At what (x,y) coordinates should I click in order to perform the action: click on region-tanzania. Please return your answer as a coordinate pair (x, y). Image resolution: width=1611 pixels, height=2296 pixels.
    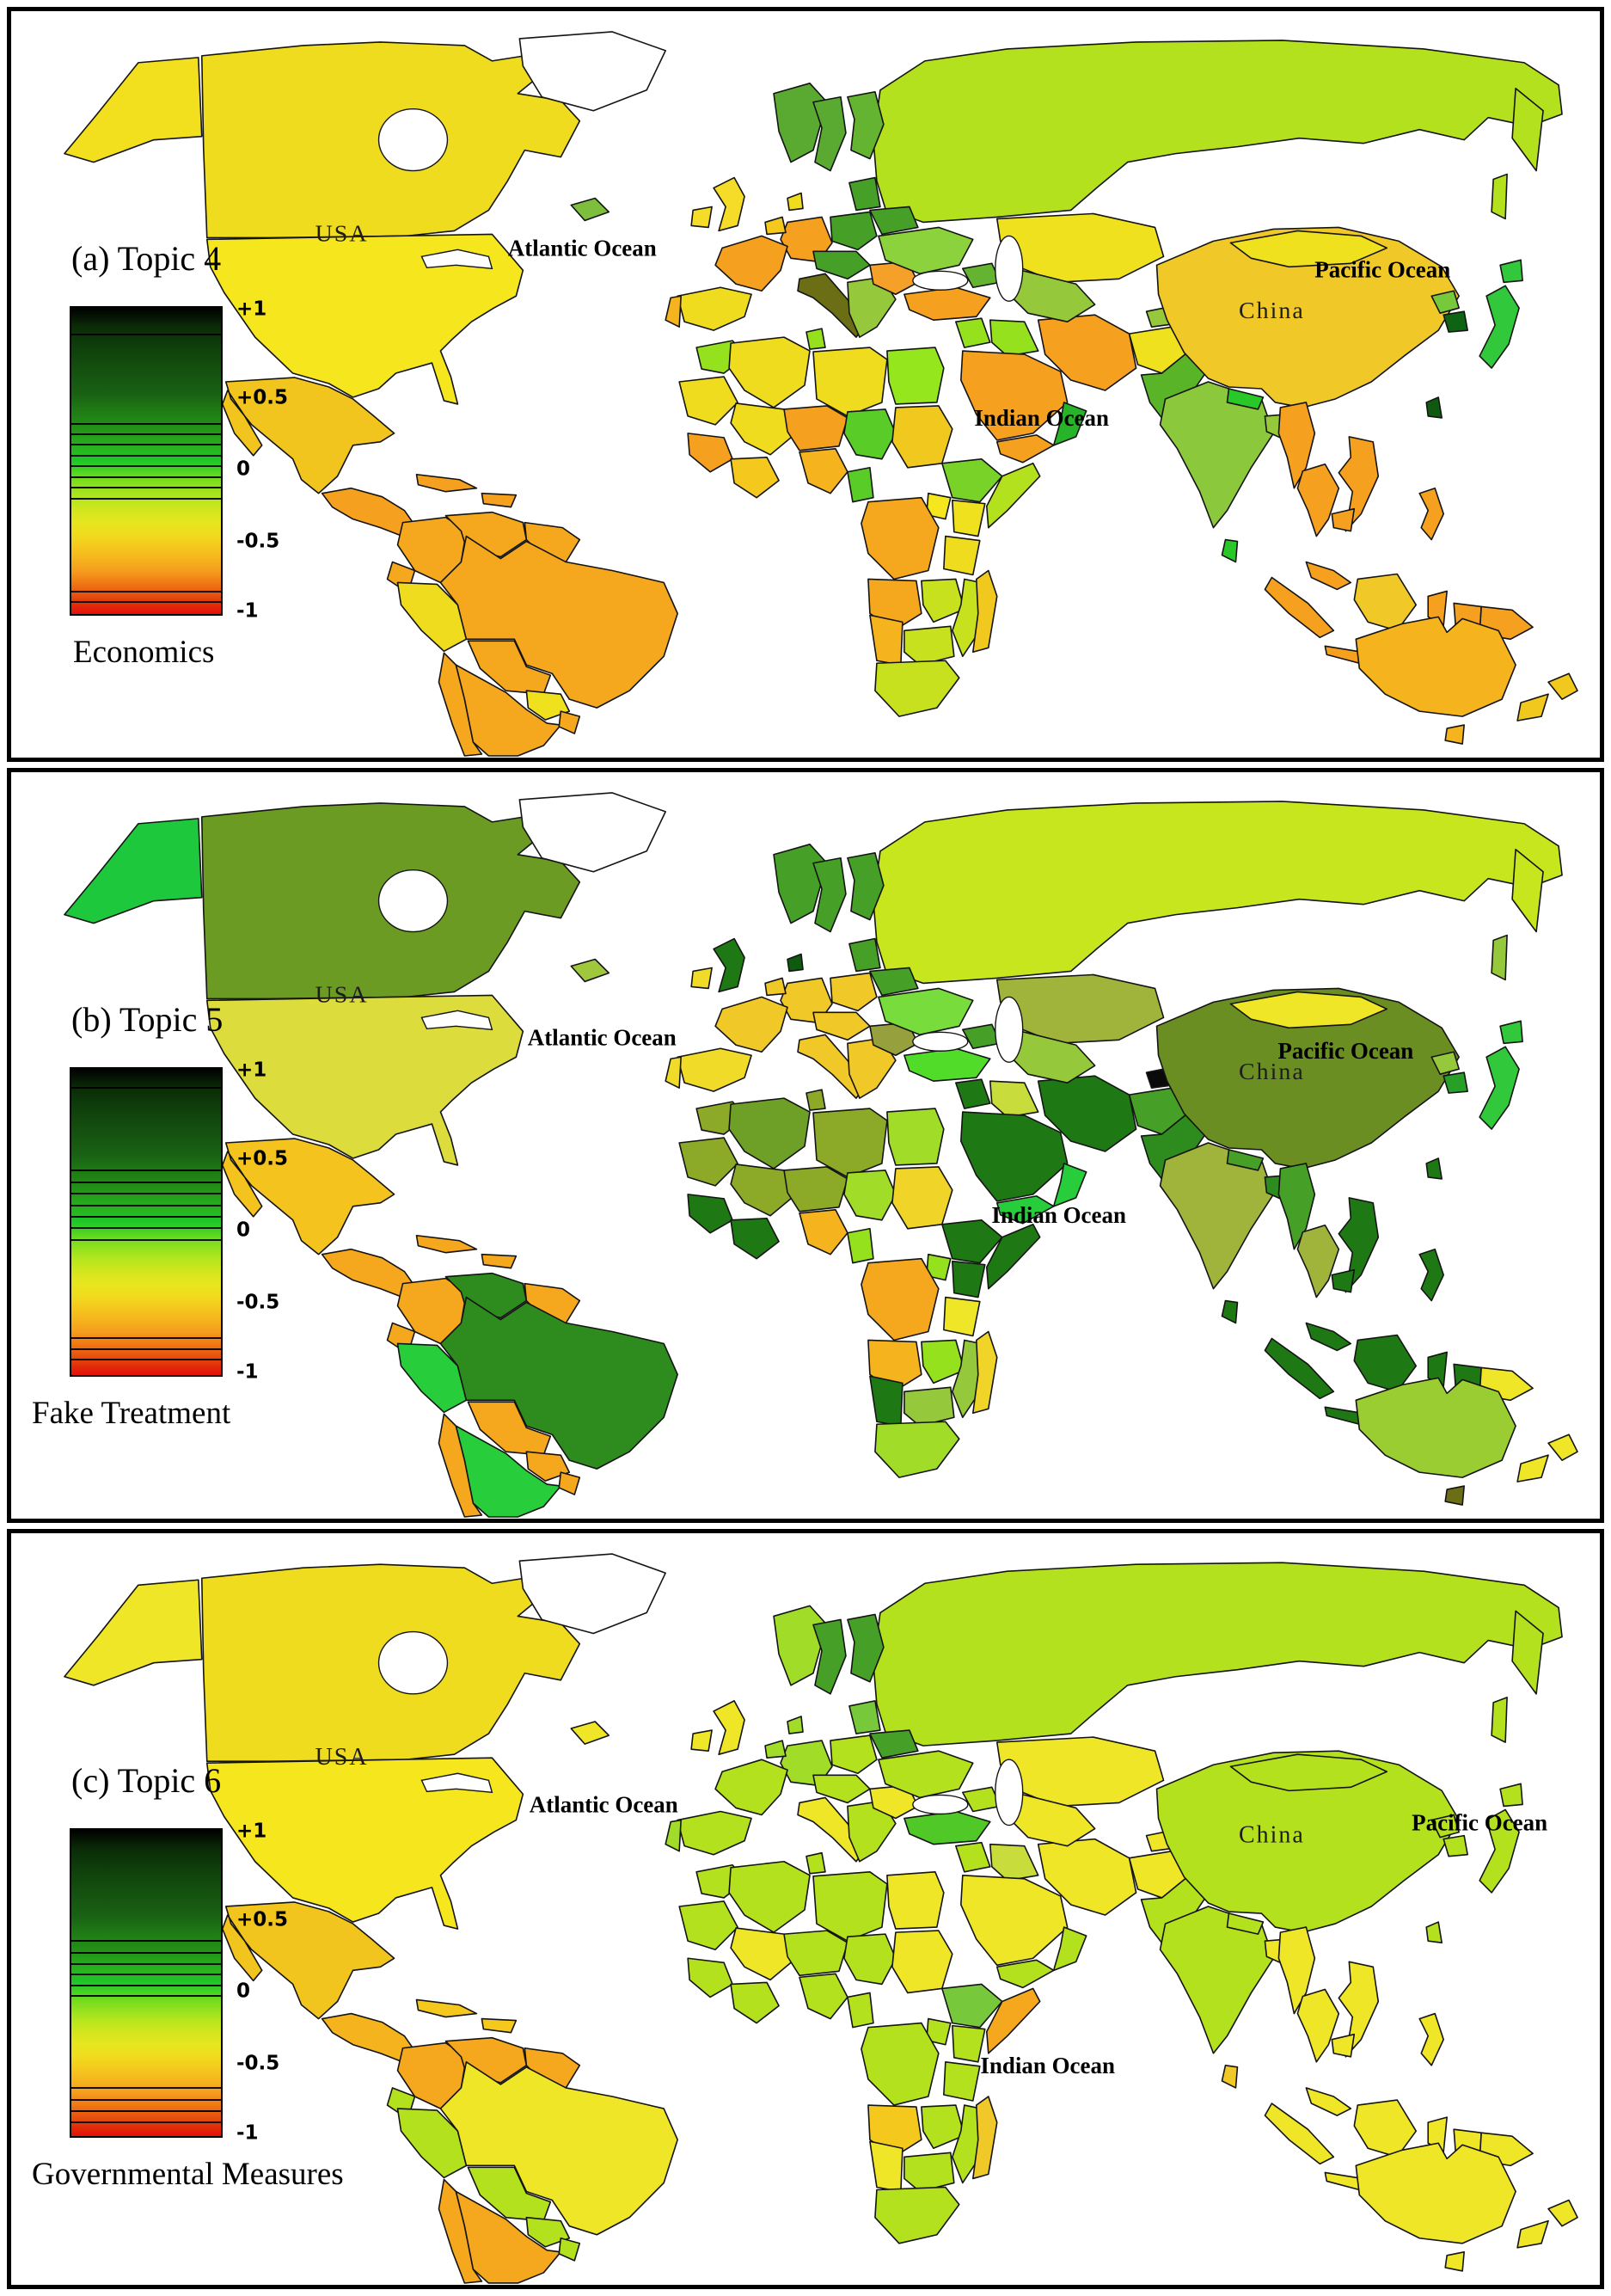
    Looking at the image, I should click on (962, 1316).